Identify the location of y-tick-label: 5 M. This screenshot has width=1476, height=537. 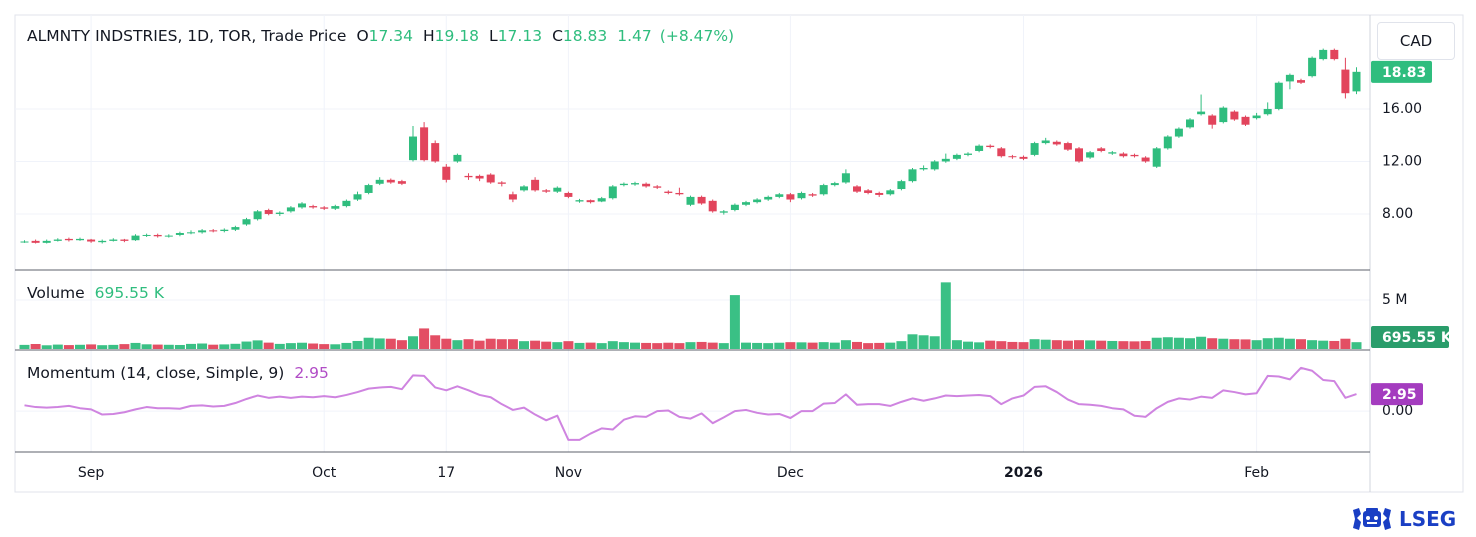
(1394, 300).